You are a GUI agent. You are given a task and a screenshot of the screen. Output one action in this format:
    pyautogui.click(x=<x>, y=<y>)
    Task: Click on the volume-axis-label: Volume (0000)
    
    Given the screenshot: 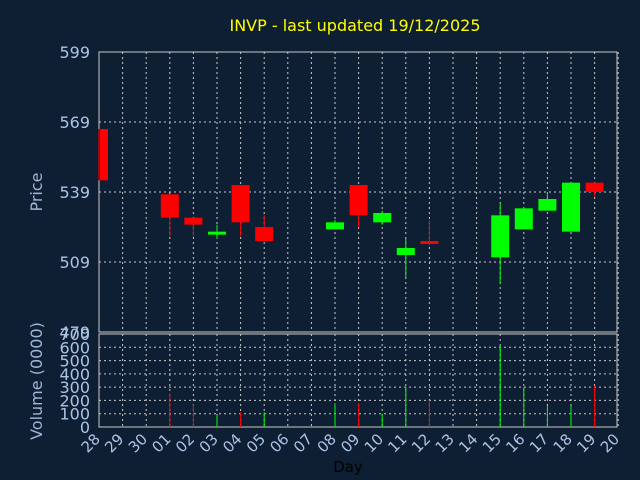 What is the action you would take?
    pyautogui.click(x=36, y=381)
    